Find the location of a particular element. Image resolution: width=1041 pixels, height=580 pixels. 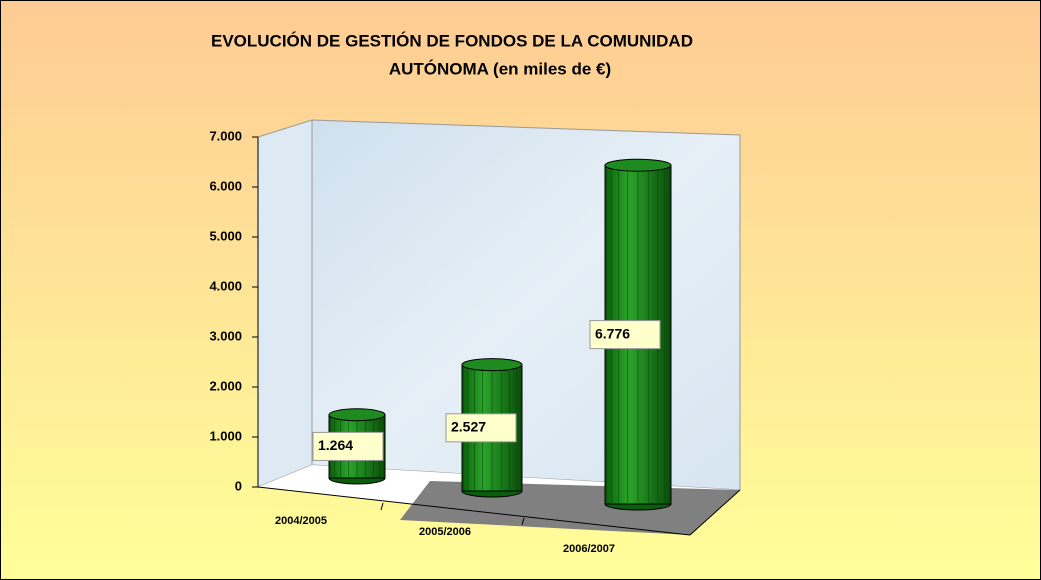

y-tick-label: 4.000 is located at coordinates (225, 285).